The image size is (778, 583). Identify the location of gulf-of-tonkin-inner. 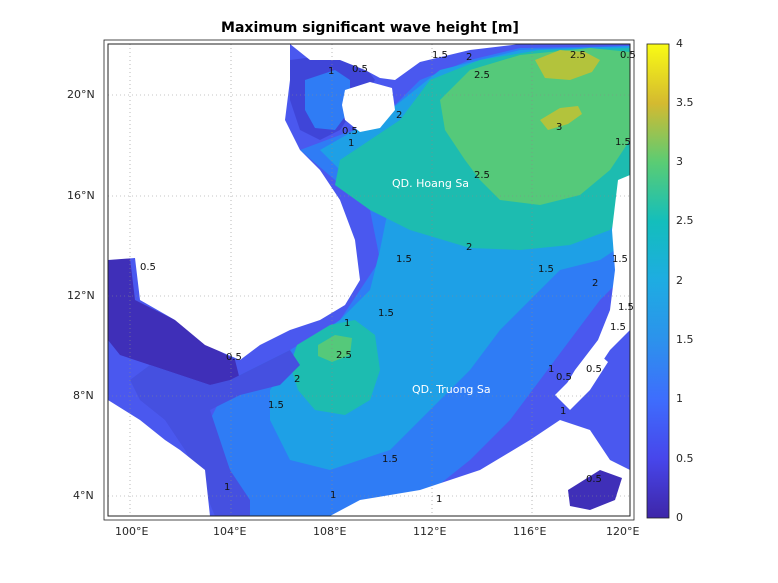
(327, 100).